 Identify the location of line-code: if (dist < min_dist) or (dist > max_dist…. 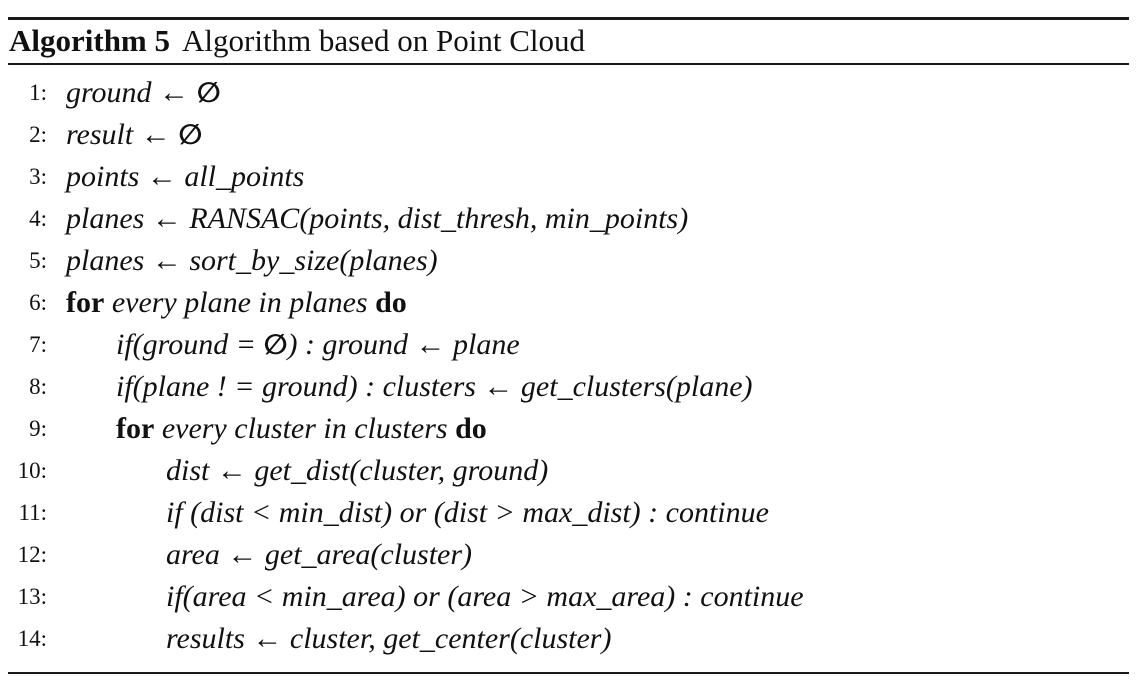
(467, 513).